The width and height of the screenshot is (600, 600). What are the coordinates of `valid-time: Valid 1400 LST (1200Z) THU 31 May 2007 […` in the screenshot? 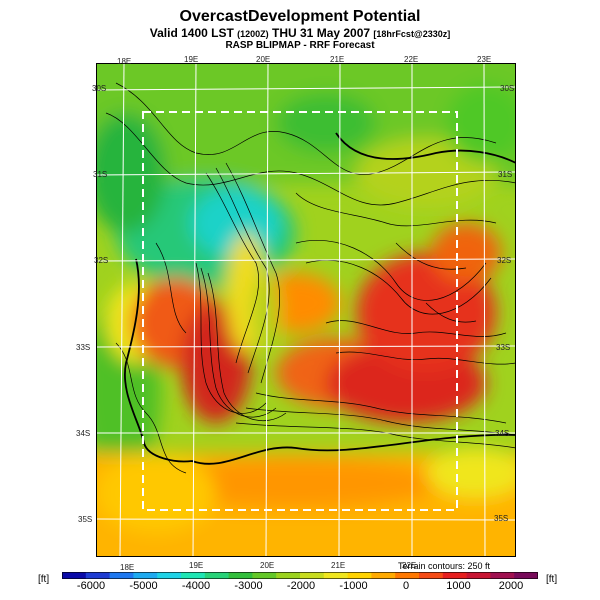 It's located at (300, 33).